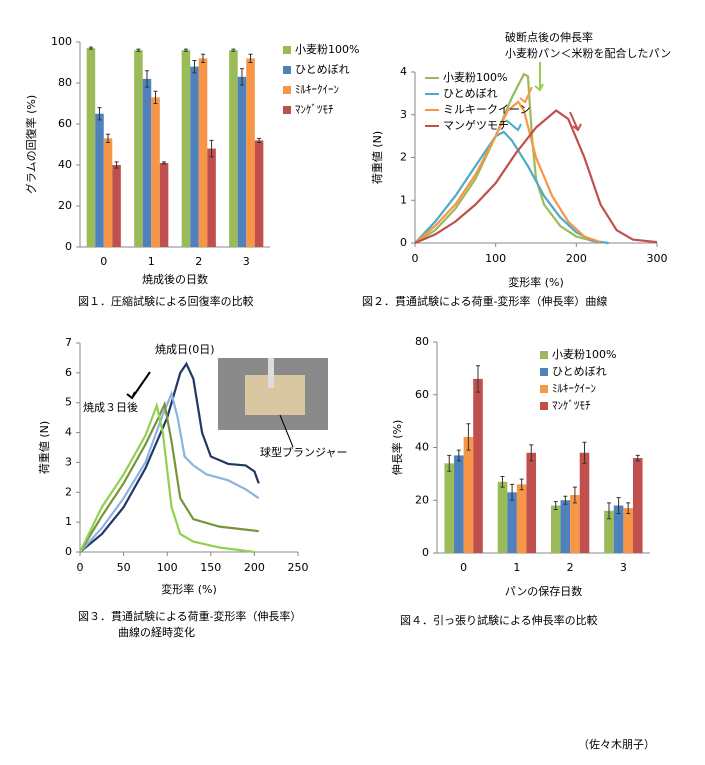 The image size is (705, 765). I want to click on y-tick-label: 7, so click(68, 342).